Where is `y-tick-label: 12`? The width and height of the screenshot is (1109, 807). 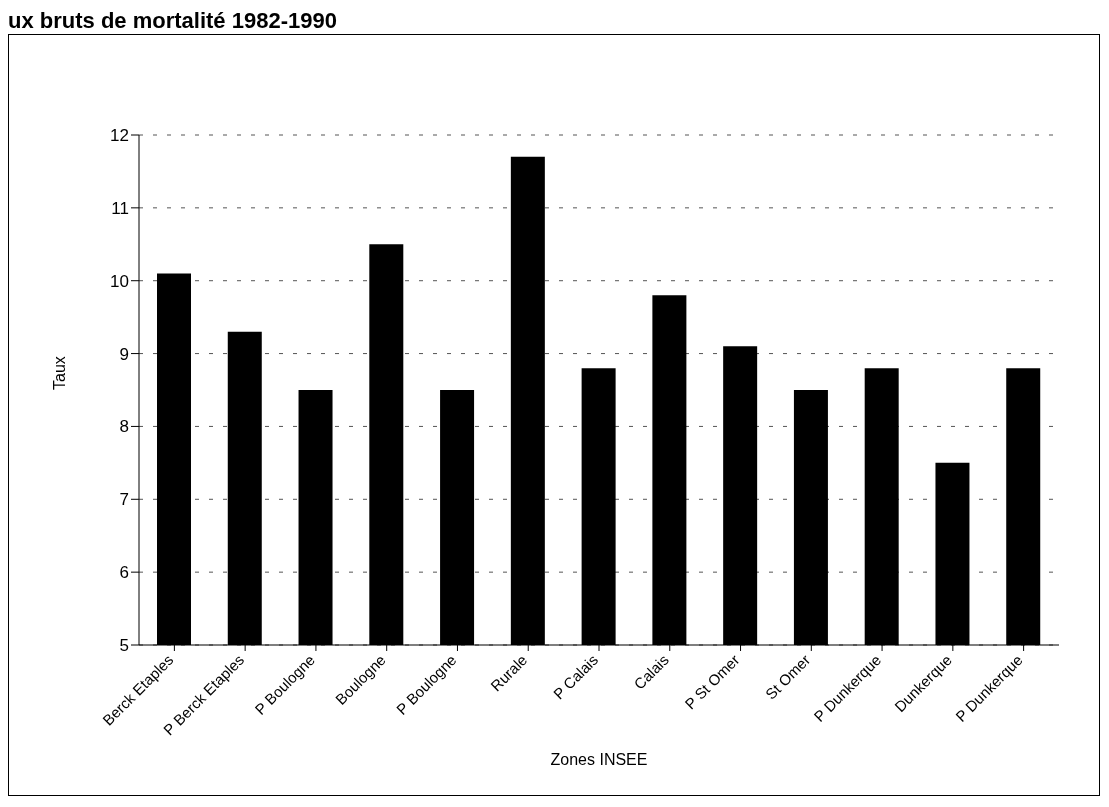 y-tick-label: 12 is located at coordinates (119, 136).